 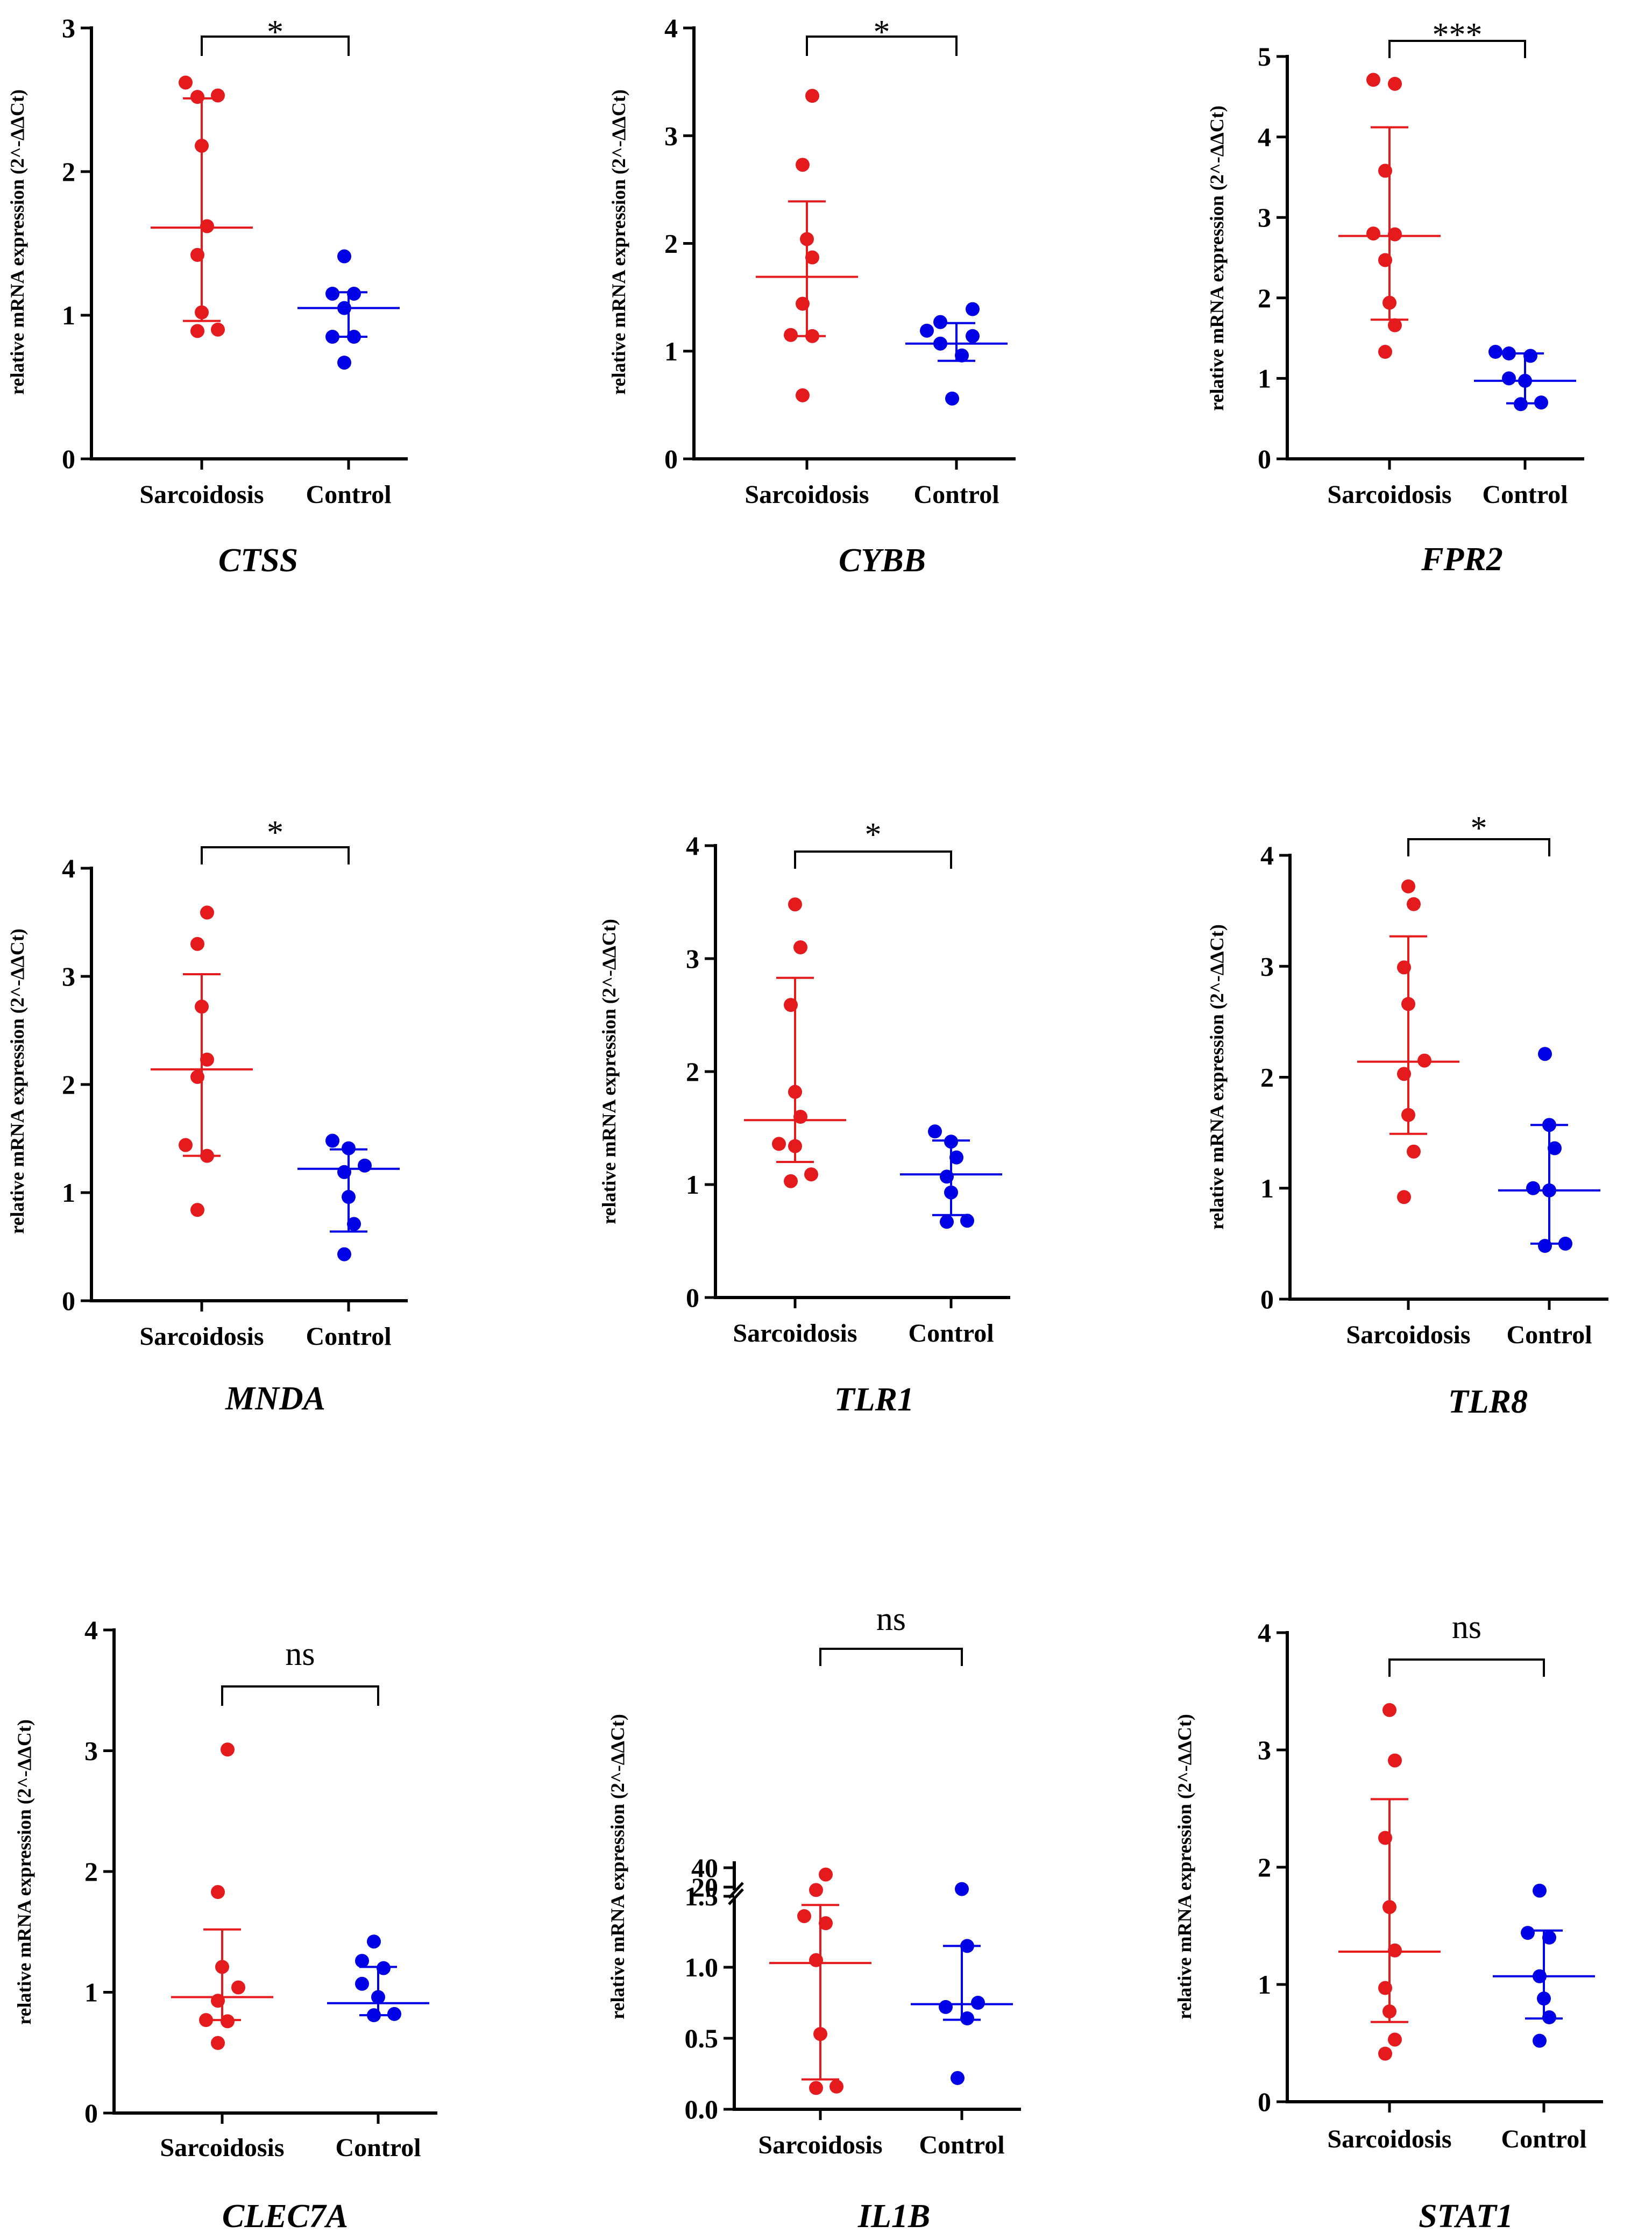 What do you see at coordinates (275, 1398) in the screenshot?
I see `gene-title: MNDA` at bounding box center [275, 1398].